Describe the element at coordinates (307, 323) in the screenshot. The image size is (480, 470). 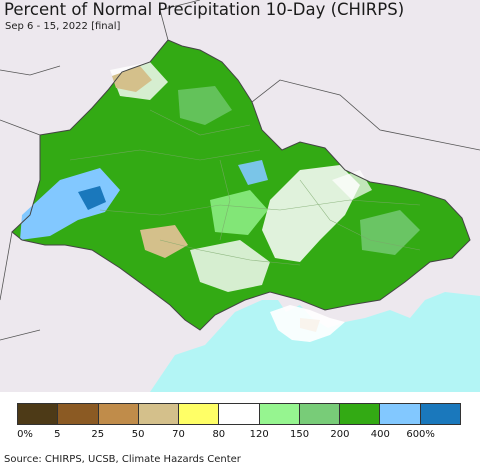
I see `crimea` at that location.